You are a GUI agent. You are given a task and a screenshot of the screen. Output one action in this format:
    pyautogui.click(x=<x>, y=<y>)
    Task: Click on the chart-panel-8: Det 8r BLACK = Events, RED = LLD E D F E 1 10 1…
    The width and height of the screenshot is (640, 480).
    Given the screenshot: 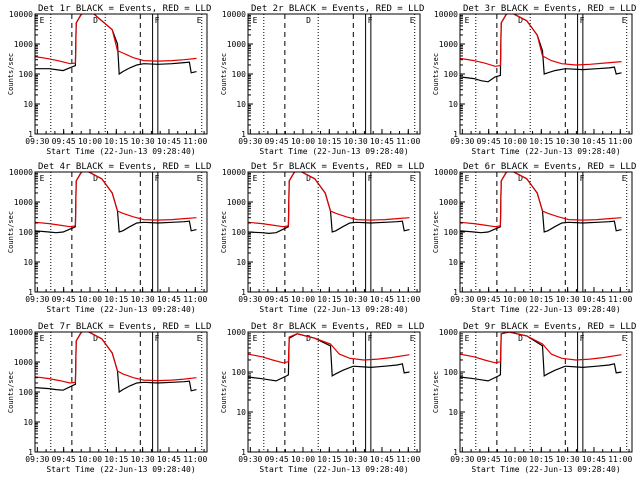 What is the action you would take?
    pyautogui.click(x=322, y=398)
    